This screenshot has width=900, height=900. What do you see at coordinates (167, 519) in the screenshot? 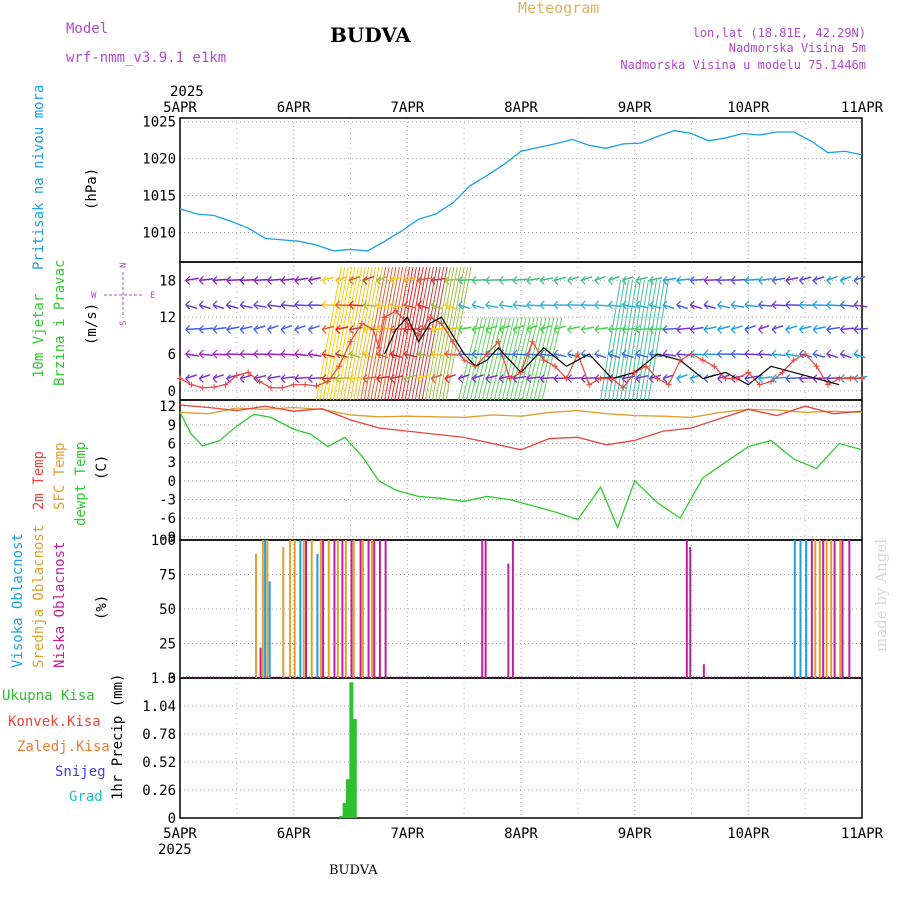
I see `ytick-label: -6` at bounding box center [167, 519].